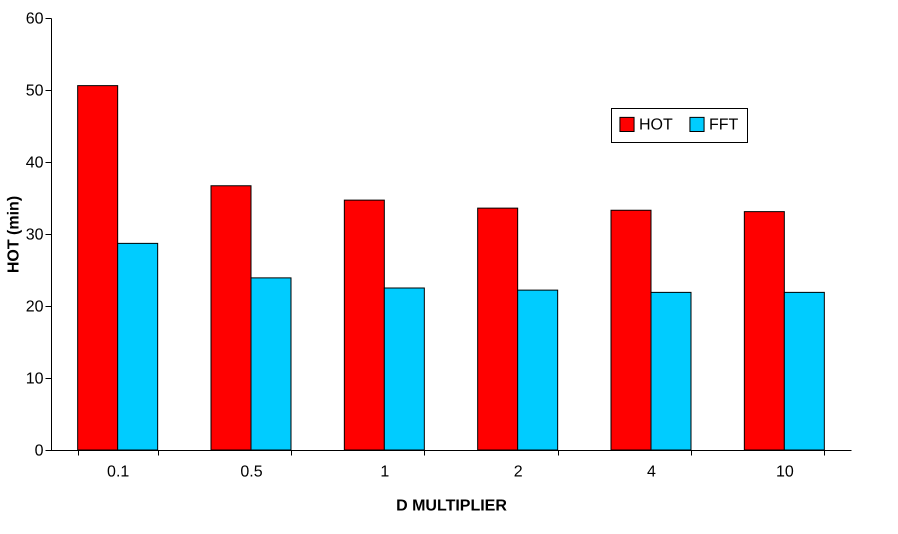 The height and width of the screenshot is (534, 898). I want to click on x-tick-label: 0.1, so click(118, 472).